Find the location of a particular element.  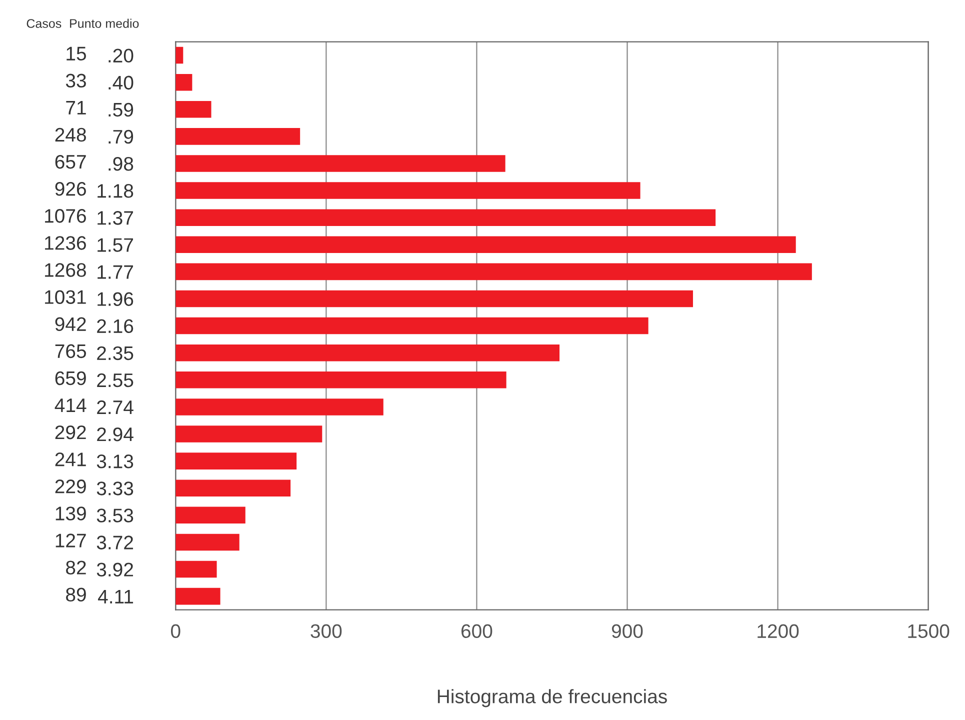

x-tick-label: 0 is located at coordinates (175, 631).